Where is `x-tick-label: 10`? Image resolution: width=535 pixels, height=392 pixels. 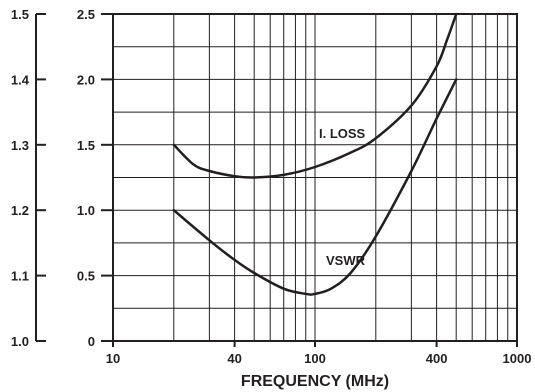
x-tick-label: 10 is located at coordinates (113, 358).